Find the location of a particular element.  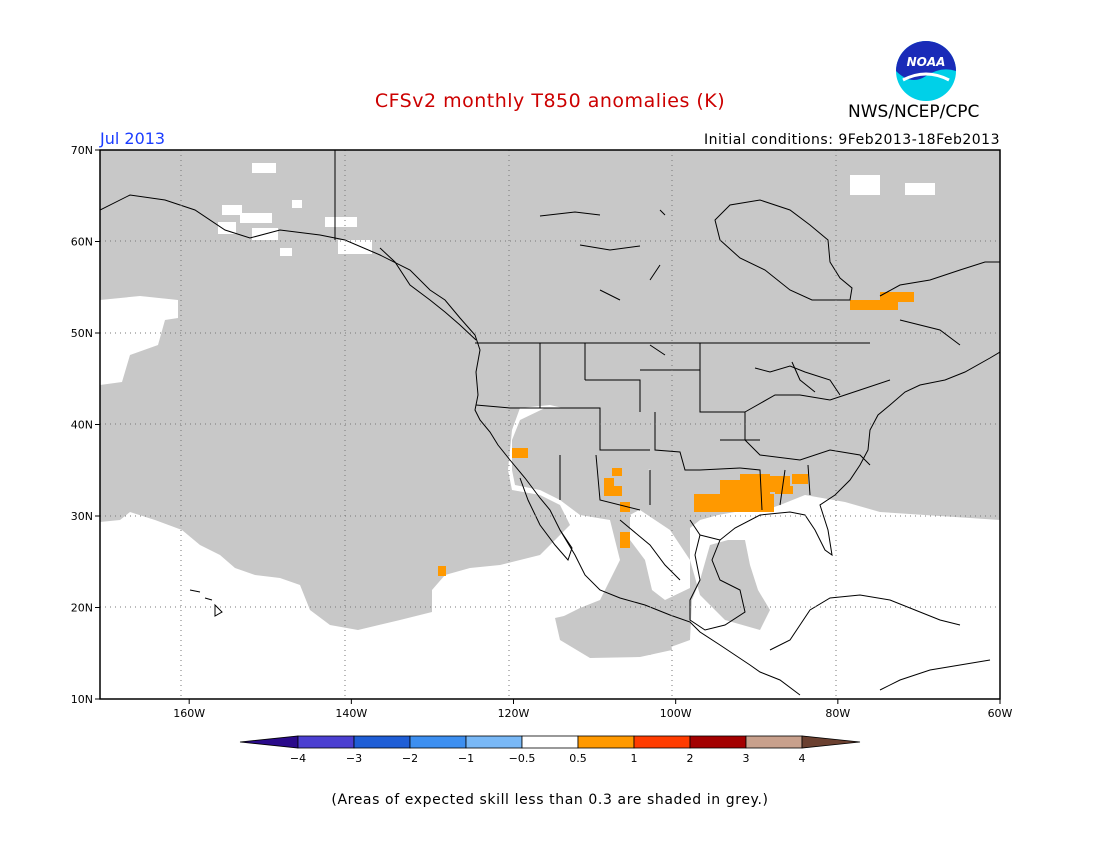

chart-title: CFSv2 monthly T850 anomalies (K) is located at coordinates (550, 101).